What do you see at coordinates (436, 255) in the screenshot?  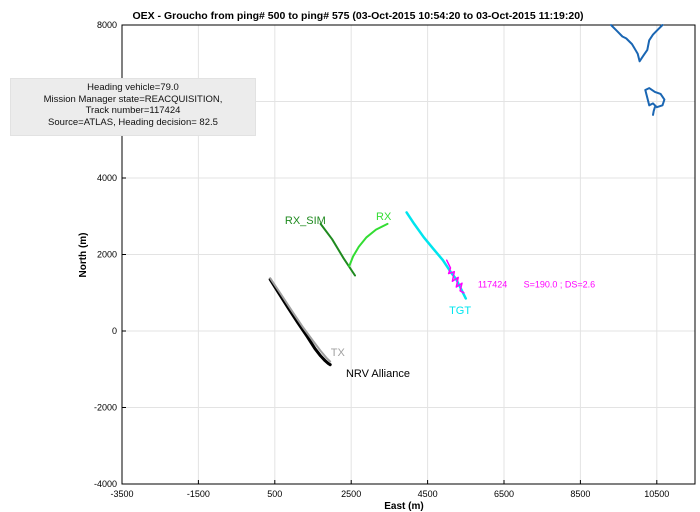 I see `series-tgt` at bounding box center [436, 255].